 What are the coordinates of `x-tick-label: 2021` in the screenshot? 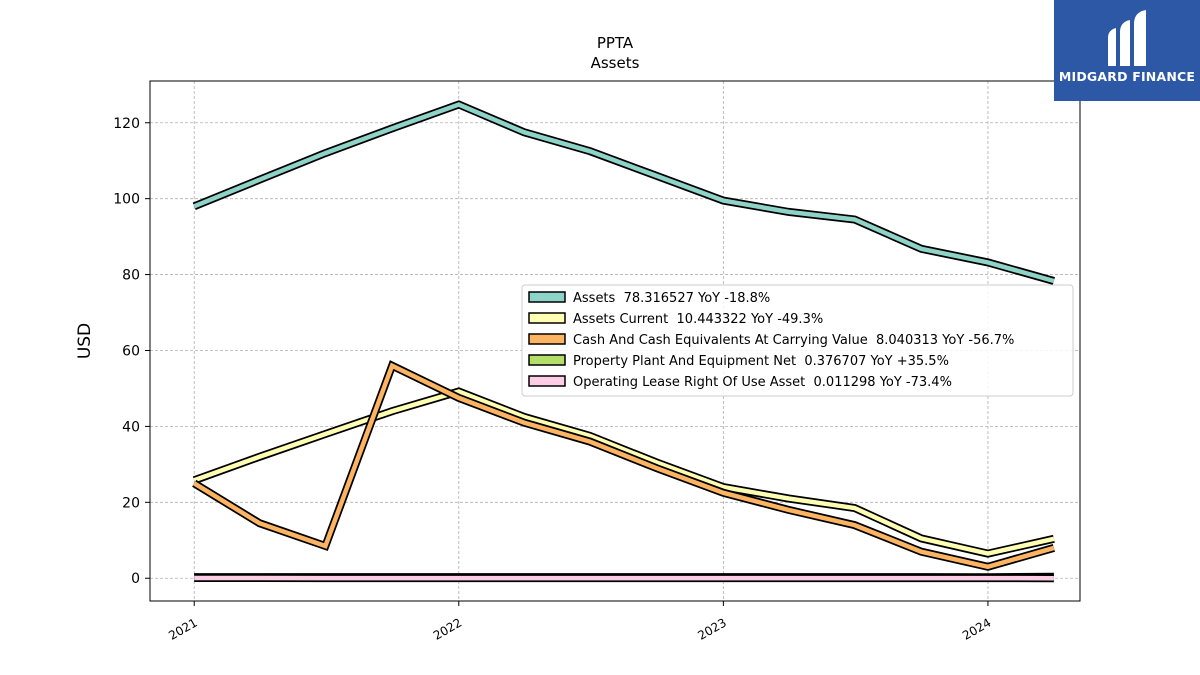 It's located at (182, 628).